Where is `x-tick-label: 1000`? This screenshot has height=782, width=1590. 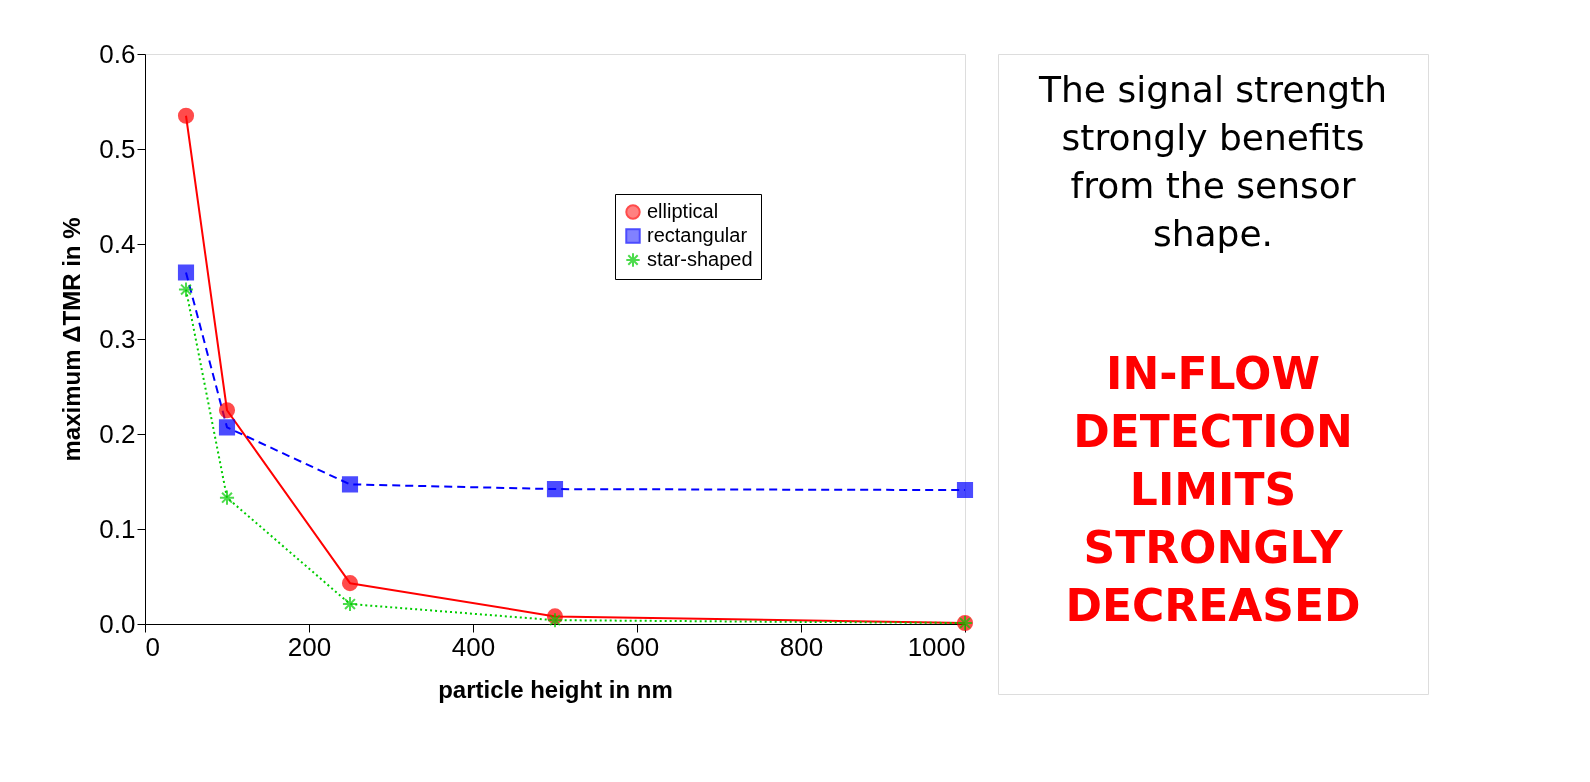
x-tick-label: 1000 is located at coordinates (936, 646).